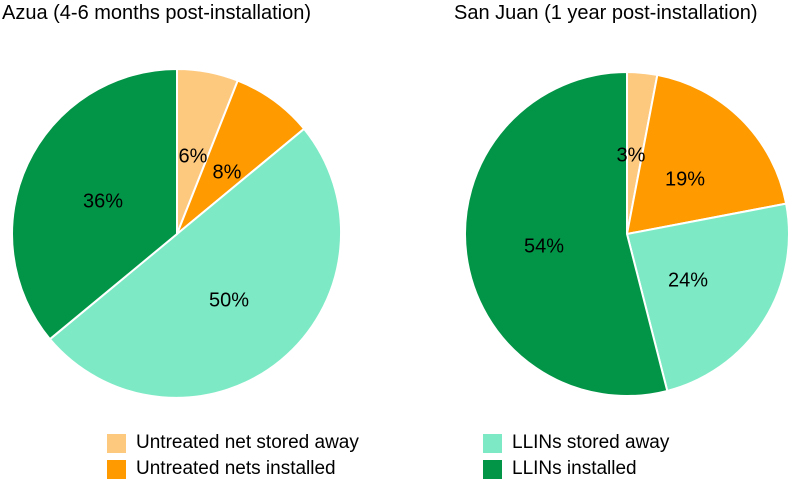 The image size is (797, 482). What do you see at coordinates (544, 246) in the screenshot?
I see `slice-label-san-juan-llins-installed: 54%` at bounding box center [544, 246].